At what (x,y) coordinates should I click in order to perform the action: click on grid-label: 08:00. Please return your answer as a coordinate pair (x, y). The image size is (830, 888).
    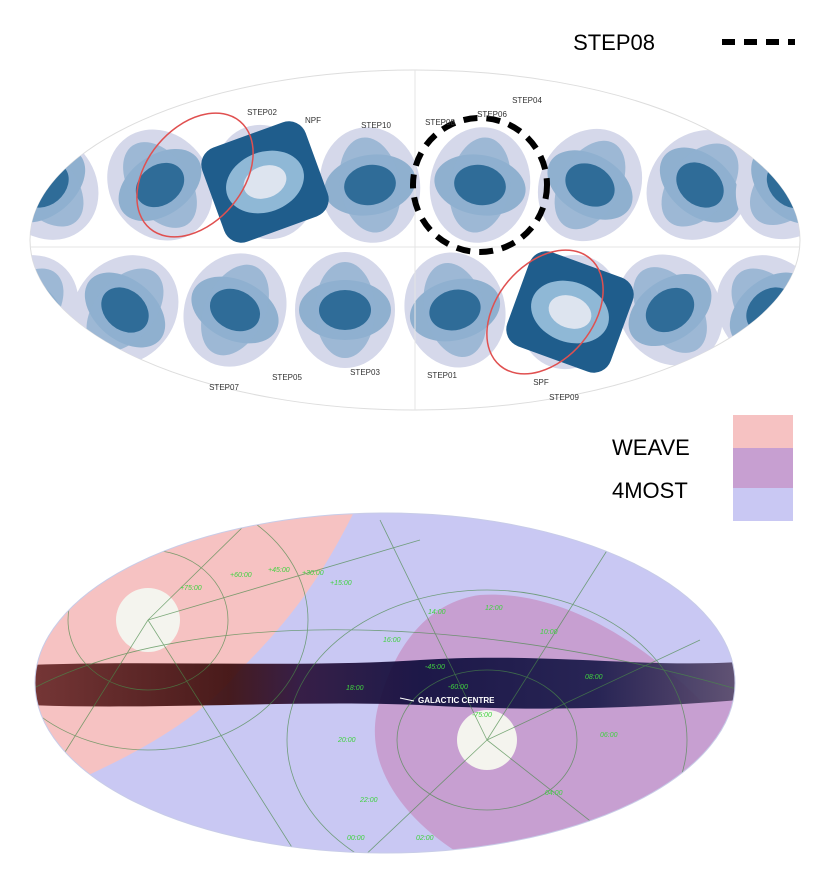
    Looking at the image, I should click on (594, 677).